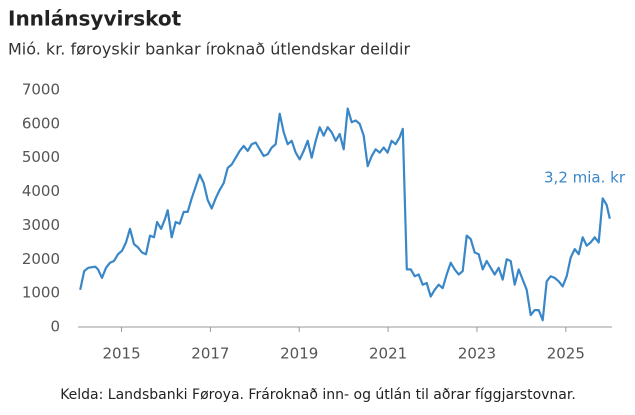 The height and width of the screenshot is (415, 635). I want to click on y-tick-label: 7000, so click(41, 90).